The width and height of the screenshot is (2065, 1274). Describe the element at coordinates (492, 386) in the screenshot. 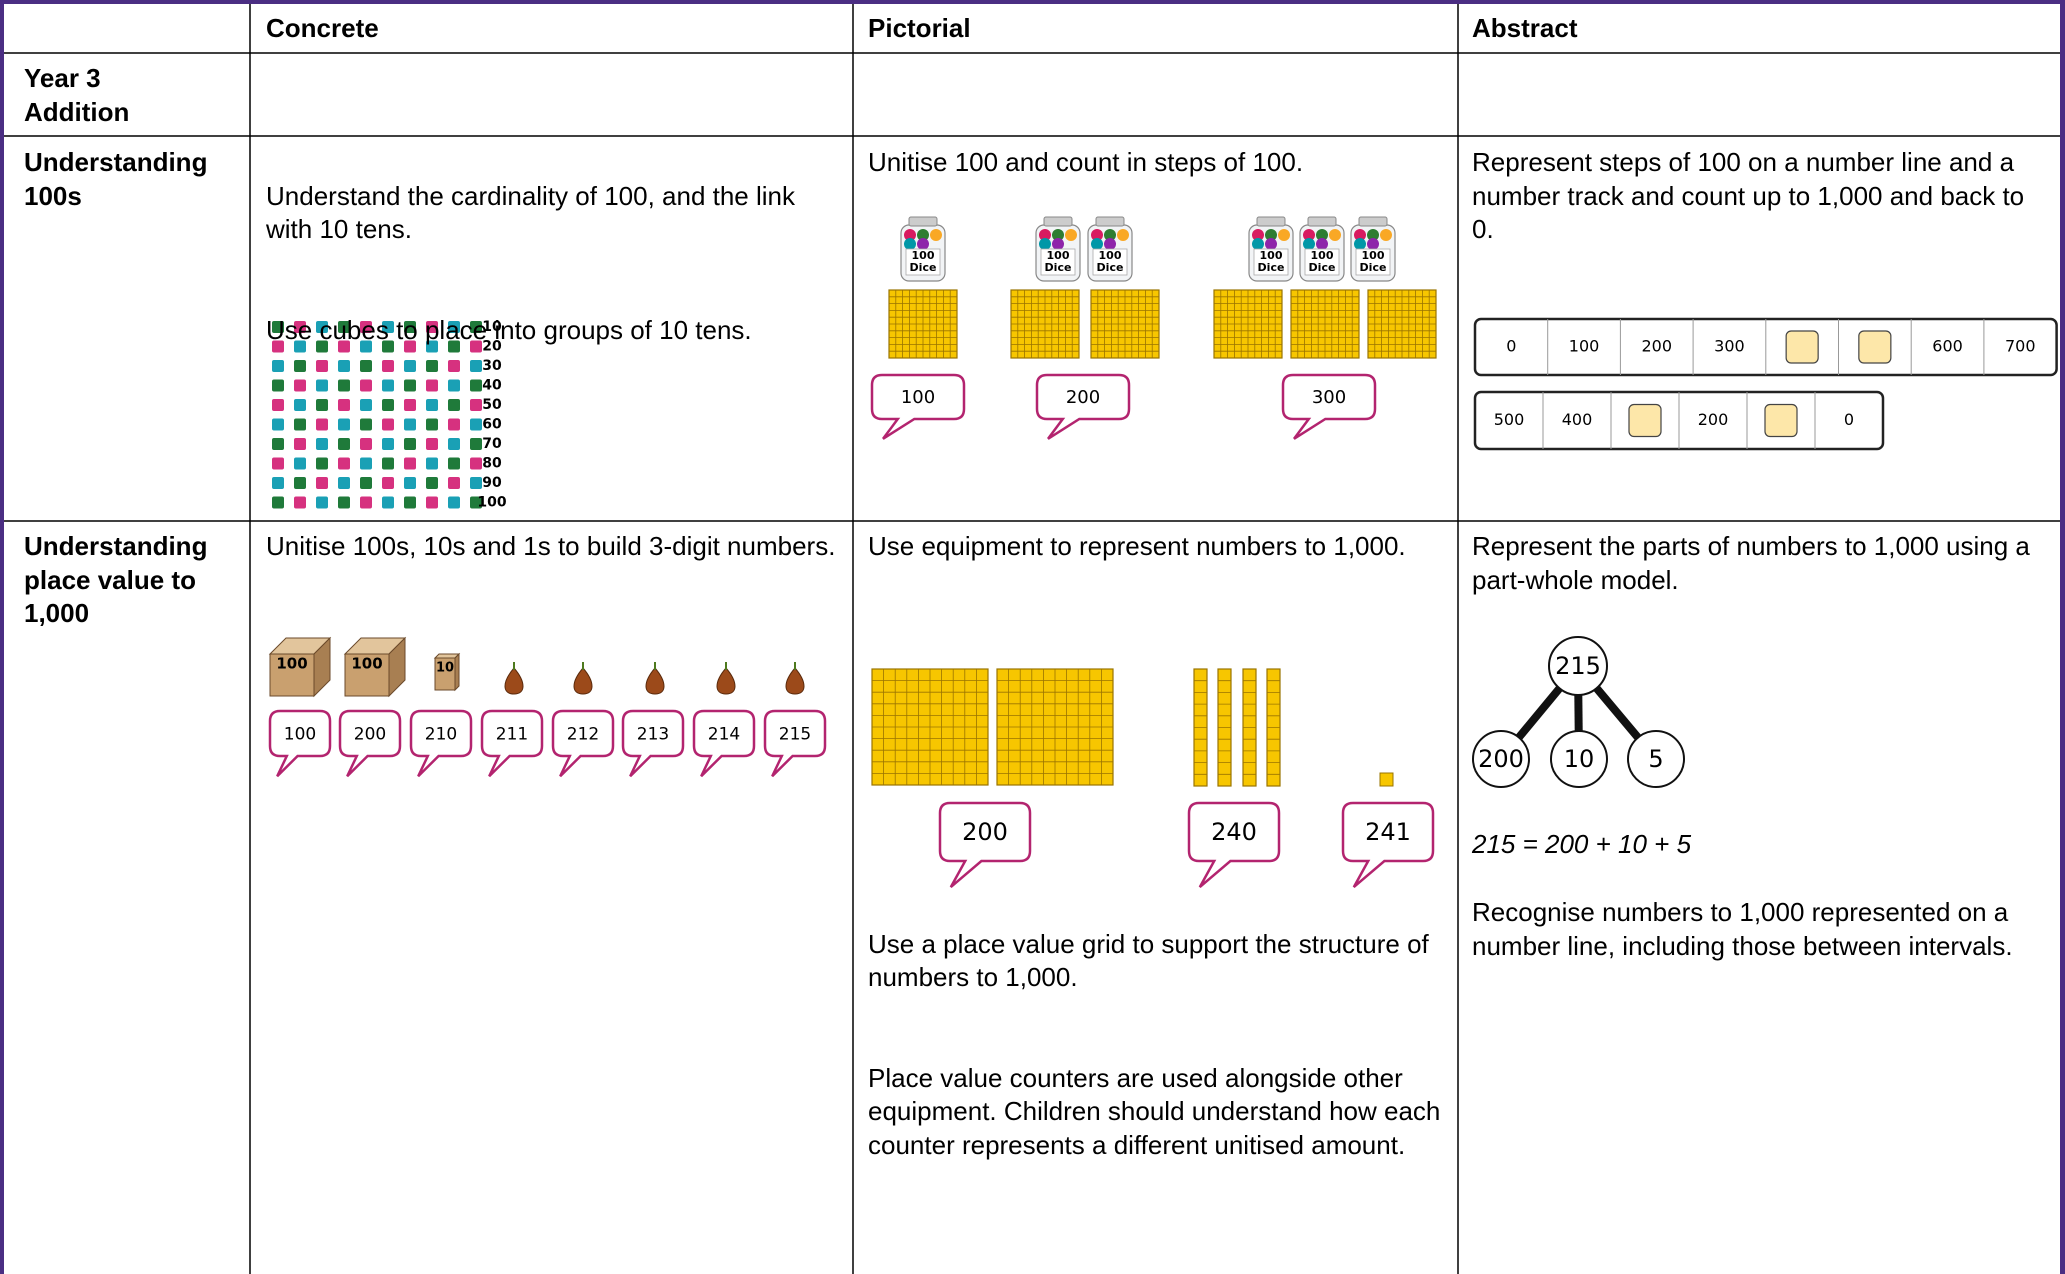

I see `cube-label: 40` at that location.